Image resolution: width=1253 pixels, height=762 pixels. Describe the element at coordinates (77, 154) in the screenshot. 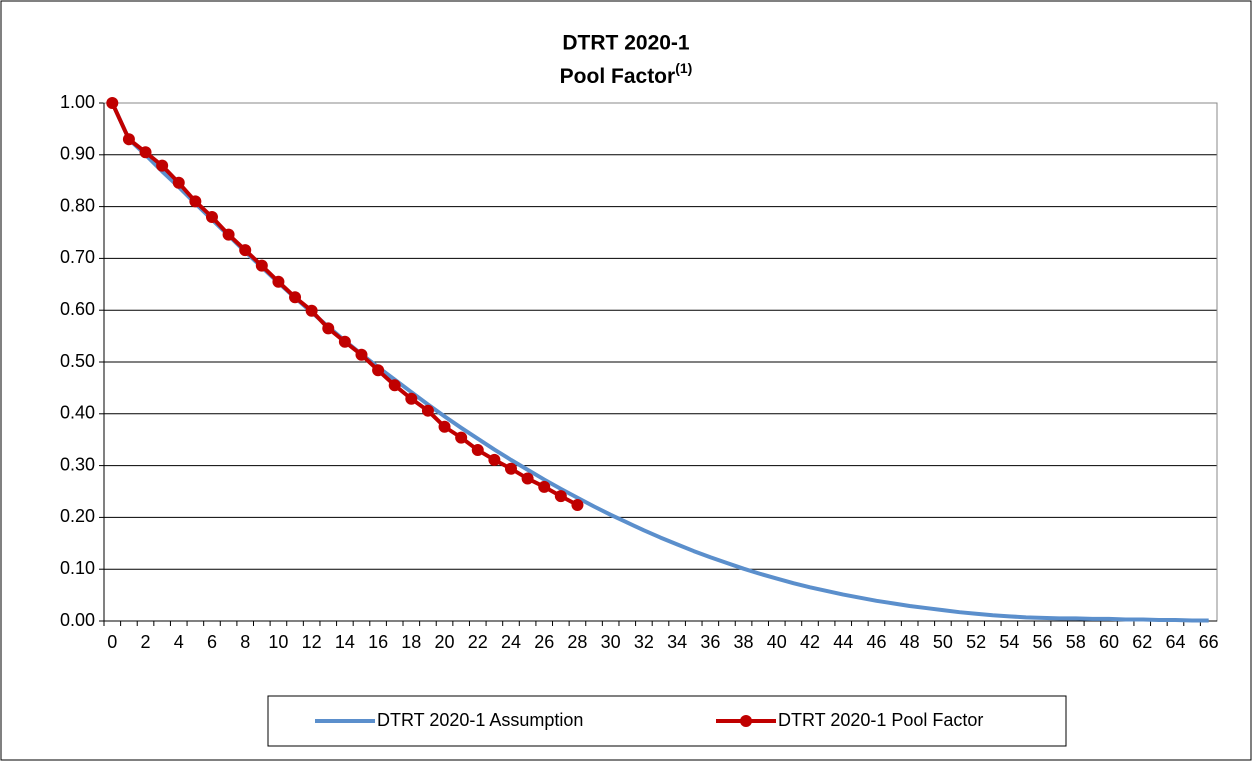

I see `y-tick-label: 0.90` at that location.